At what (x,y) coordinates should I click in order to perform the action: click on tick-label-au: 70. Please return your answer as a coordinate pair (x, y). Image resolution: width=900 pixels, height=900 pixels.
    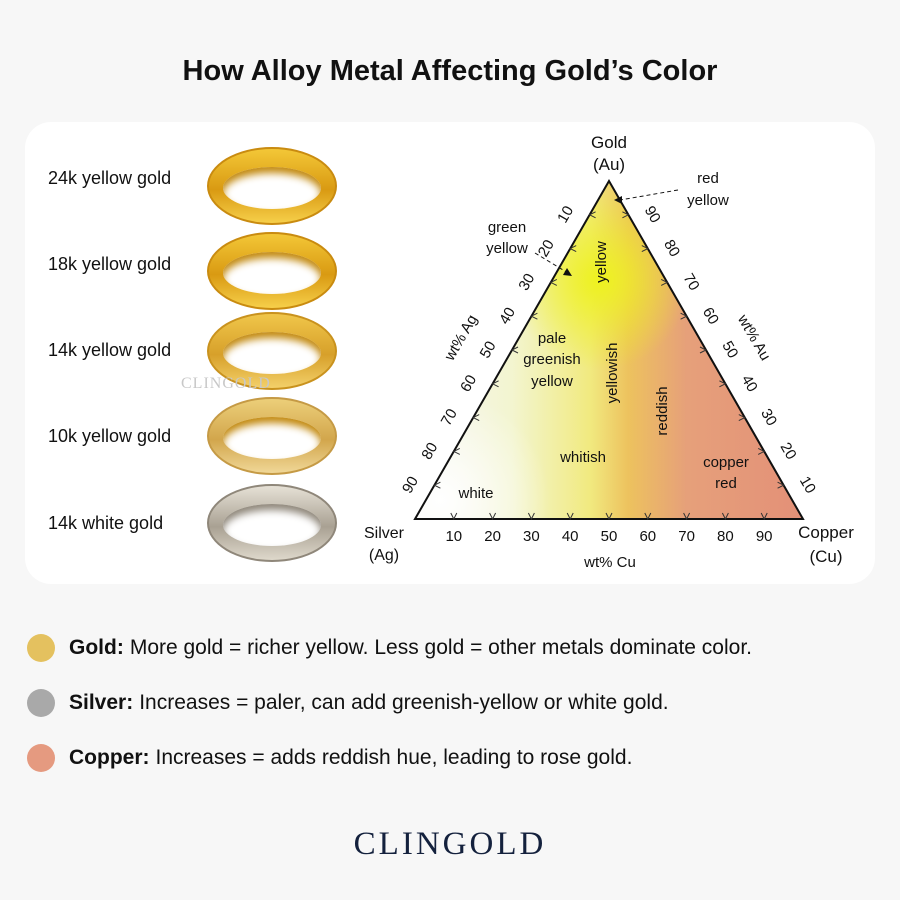
    Looking at the image, I should click on (691, 282).